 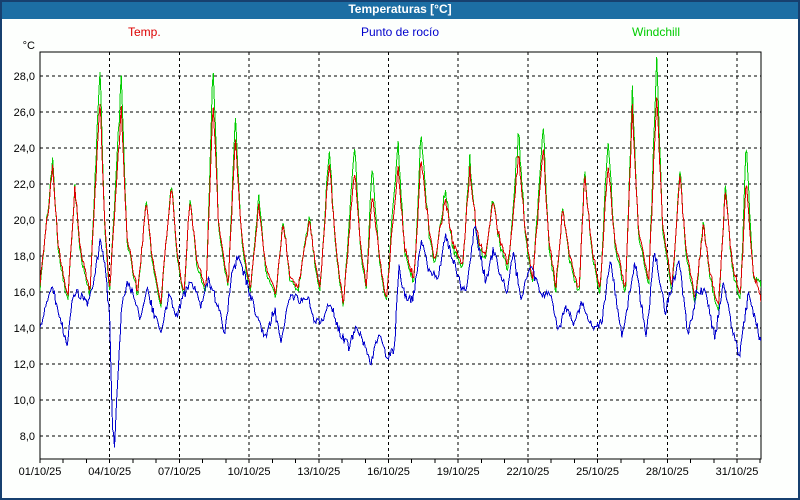 What do you see at coordinates (144, 32) in the screenshot?
I see `legend-item-temp: Temp.` at bounding box center [144, 32].